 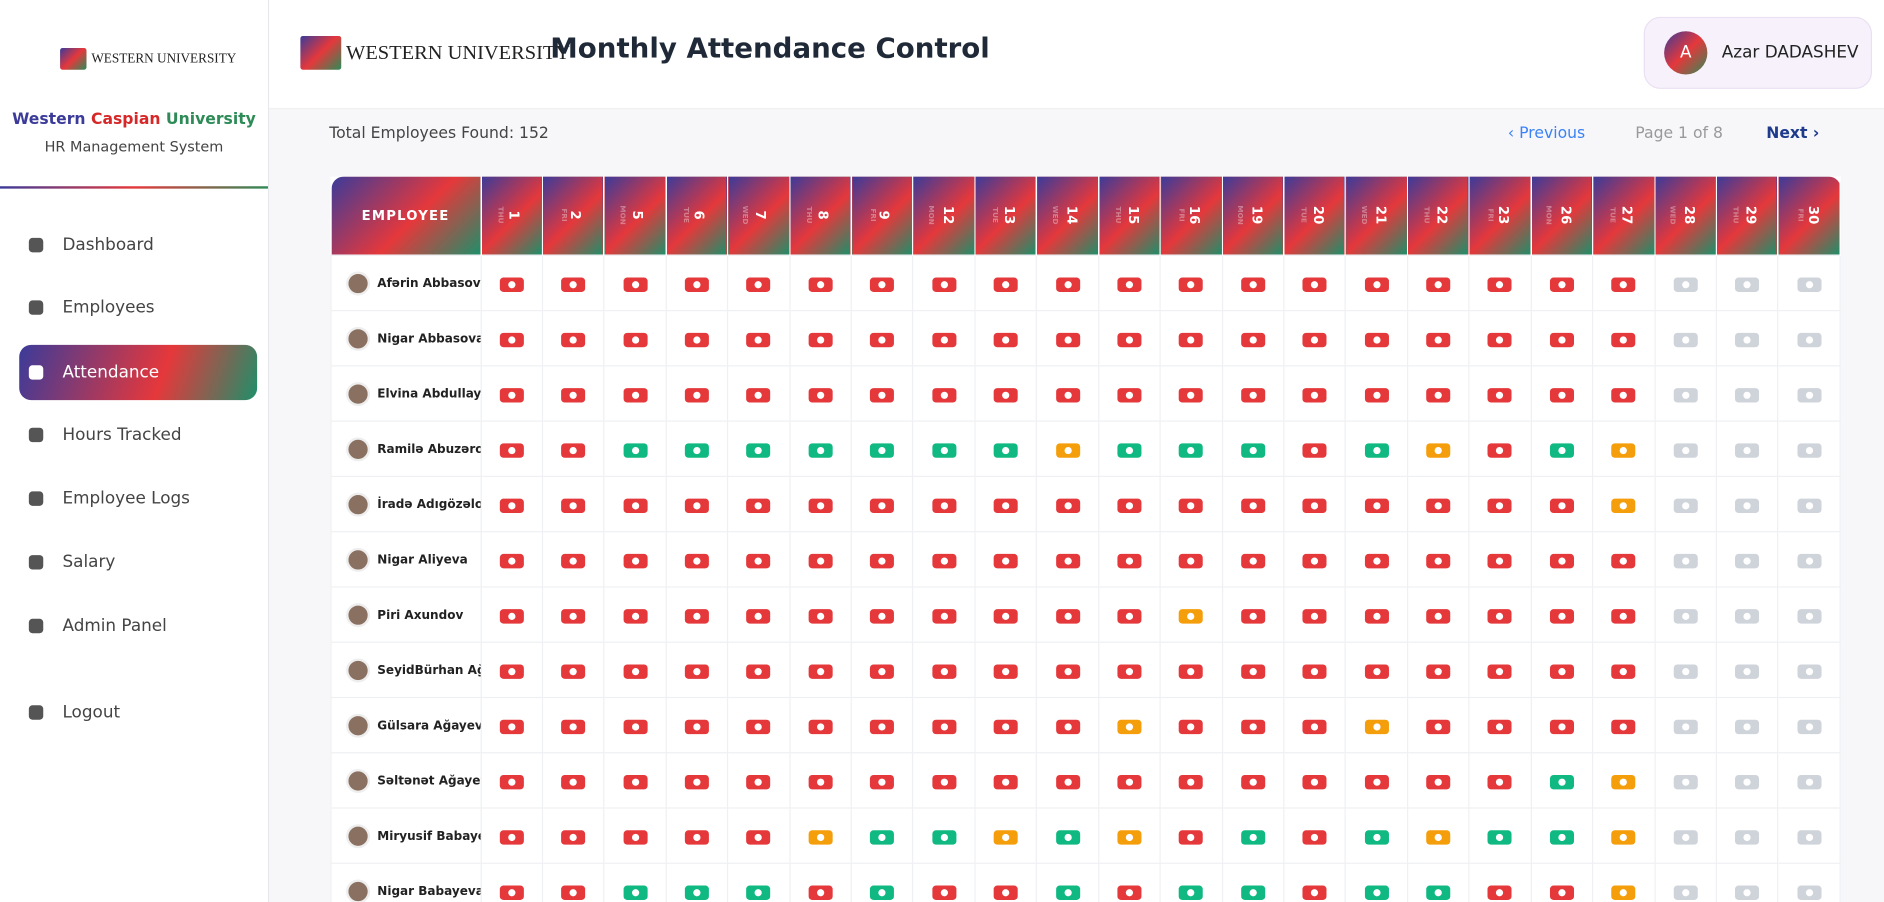 What do you see at coordinates (1546, 133) in the screenshot?
I see `prev-button: ‹ Previous` at bounding box center [1546, 133].